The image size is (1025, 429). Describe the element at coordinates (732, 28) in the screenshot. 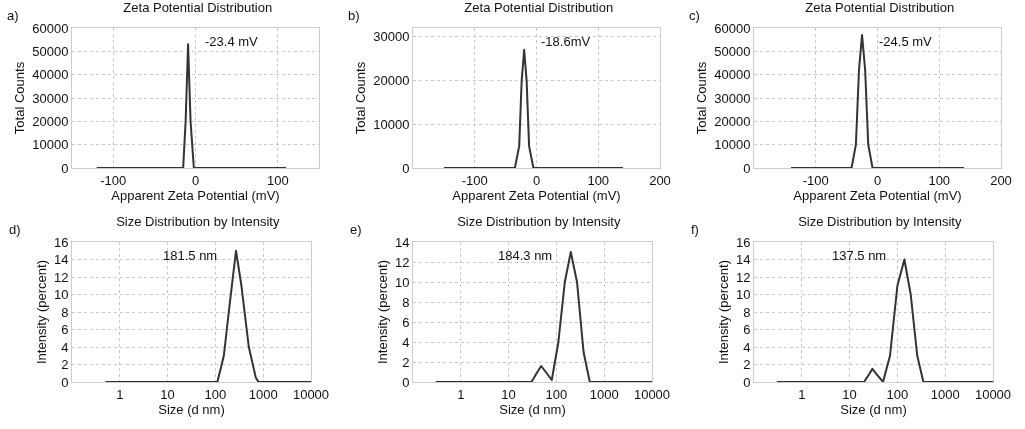

I see `y-tick-label: 60000` at that location.